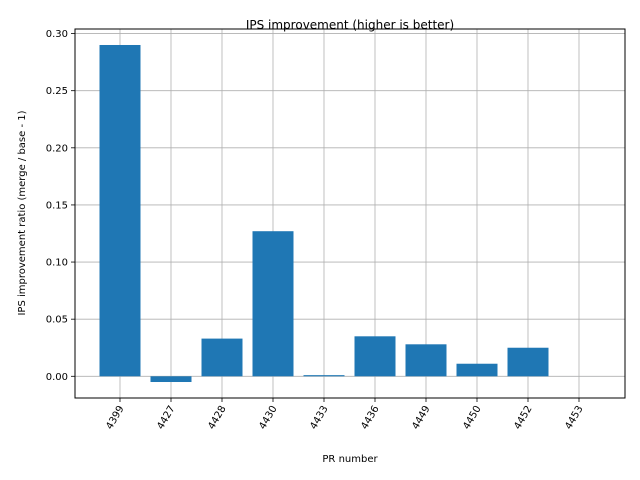 The height and width of the screenshot is (480, 640). I want to click on y-tick-label: 0.00, so click(57, 377).